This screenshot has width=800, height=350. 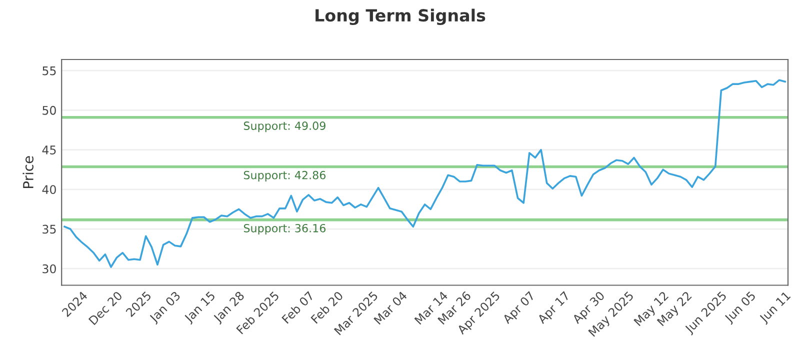 I want to click on y-tick-label: 50, so click(x=49, y=110).